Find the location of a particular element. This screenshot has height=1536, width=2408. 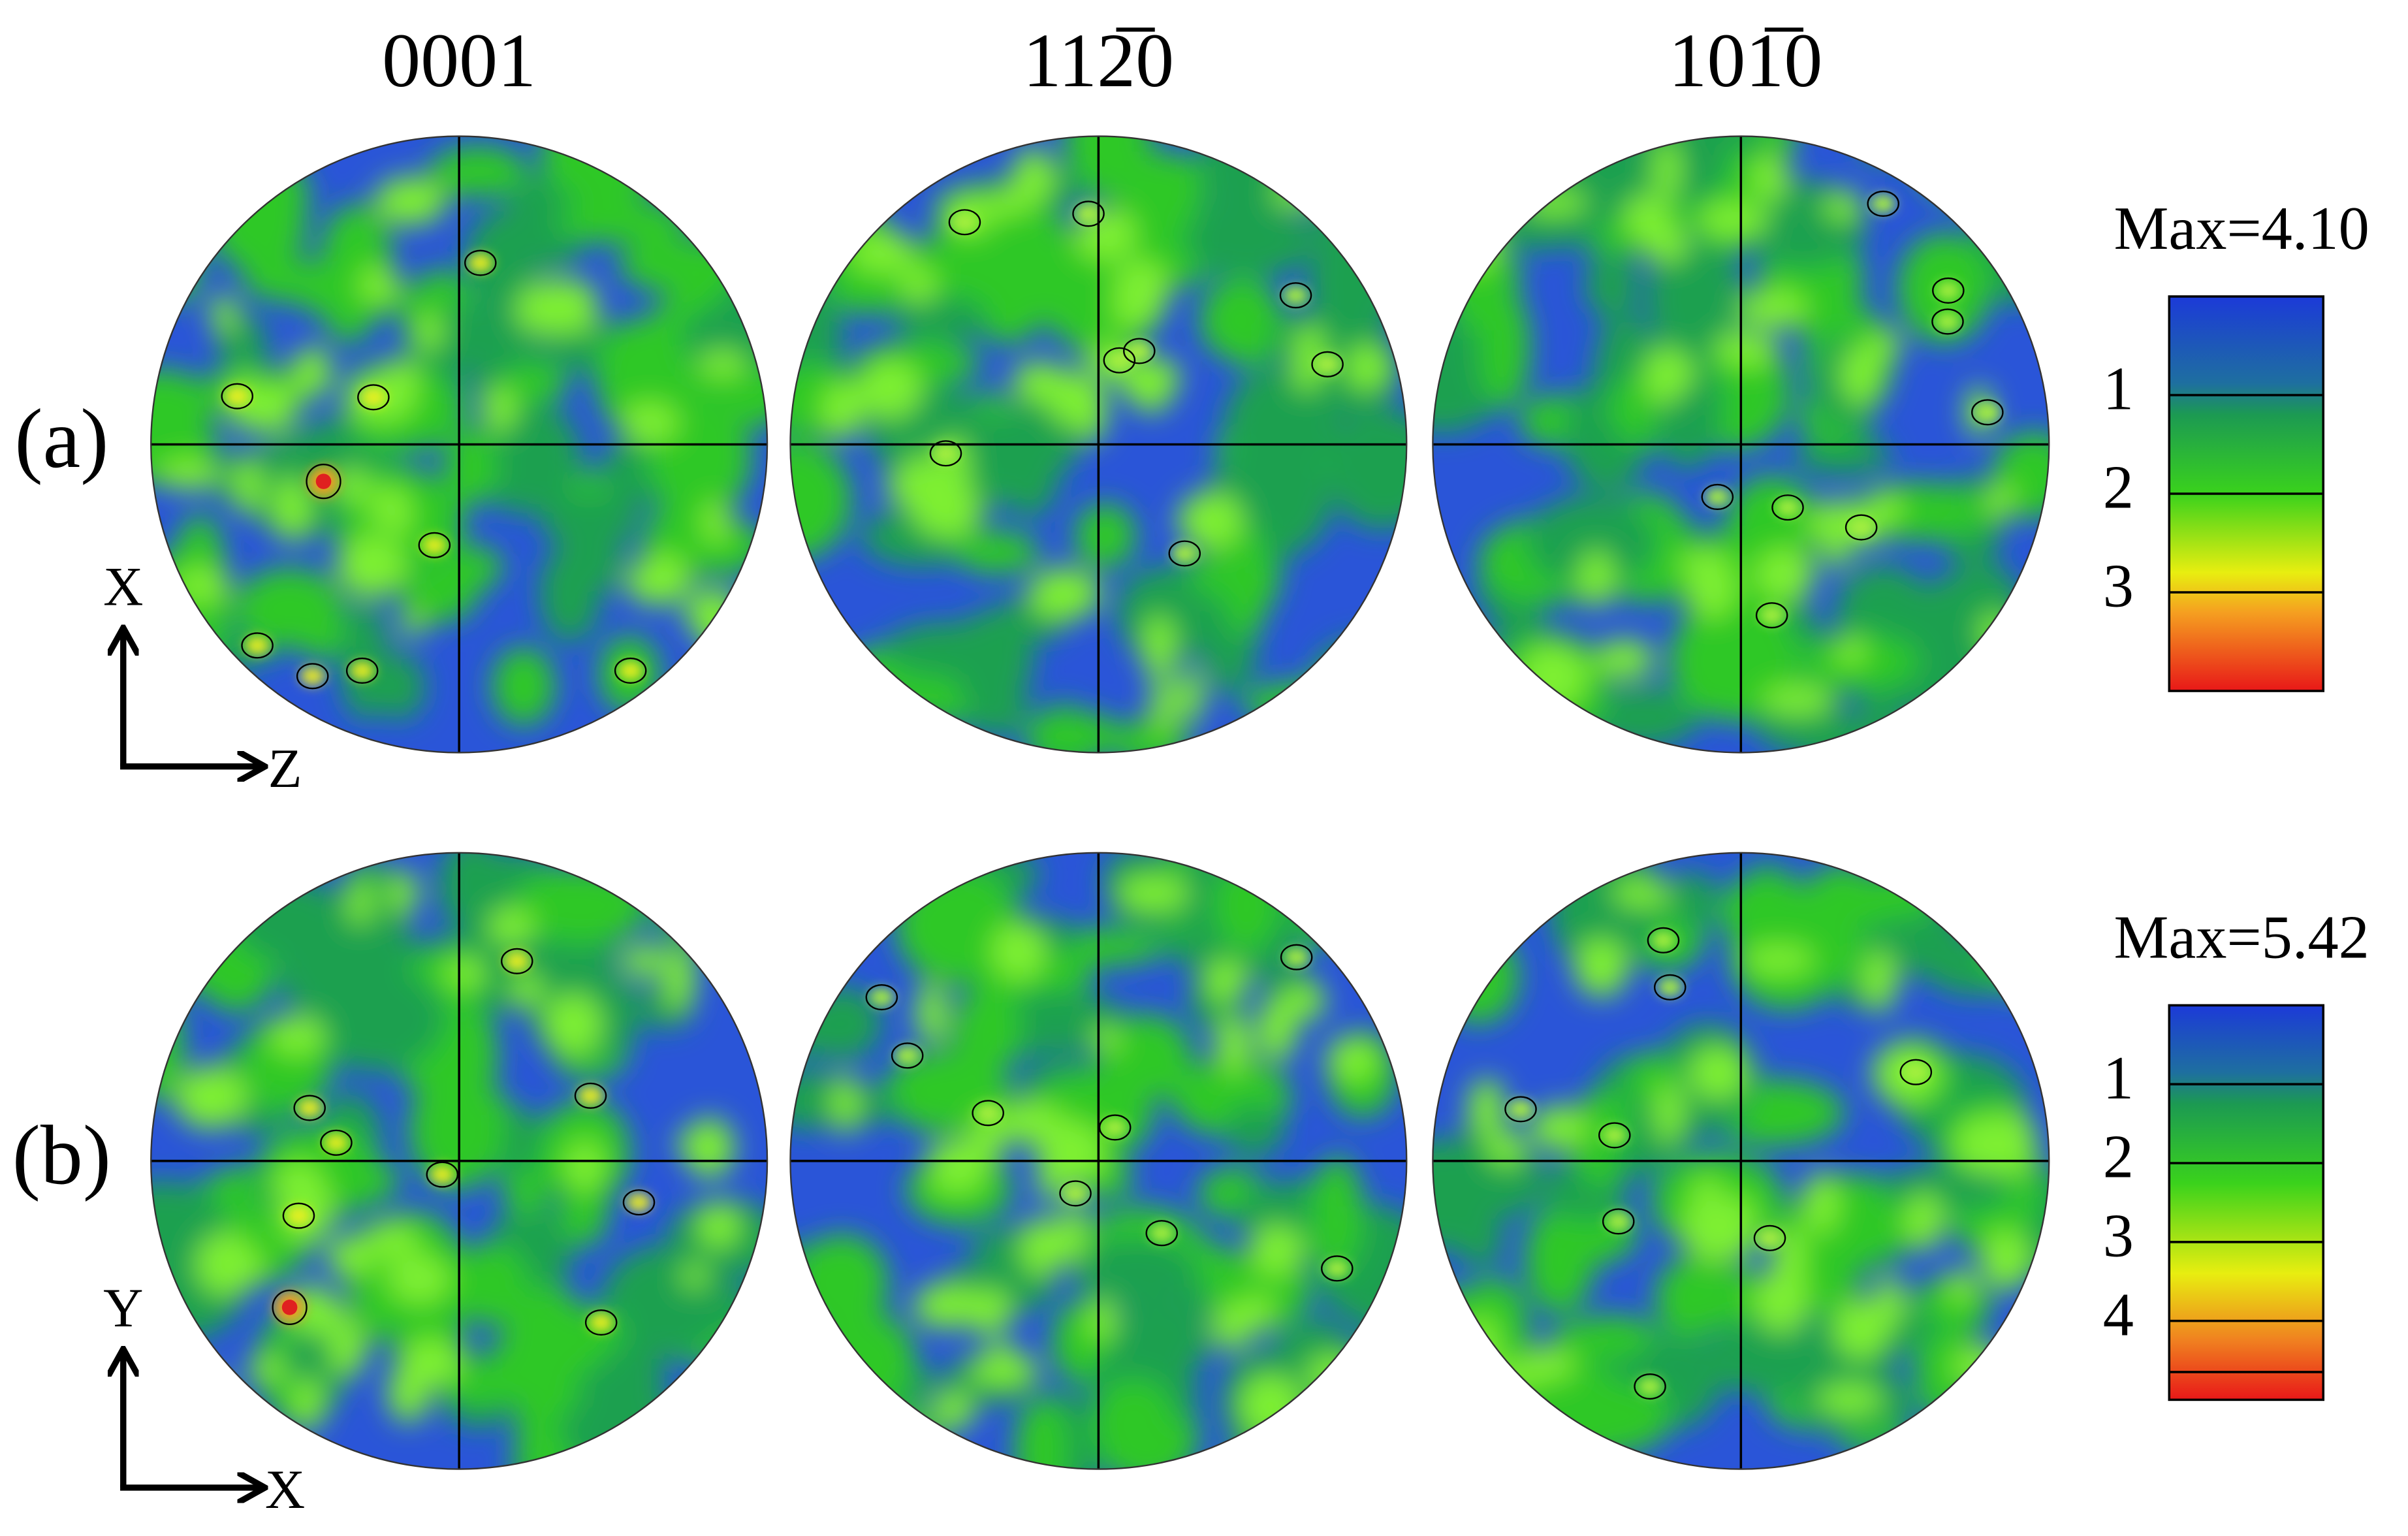

pole-figure is located at coordinates (1741, 1160).